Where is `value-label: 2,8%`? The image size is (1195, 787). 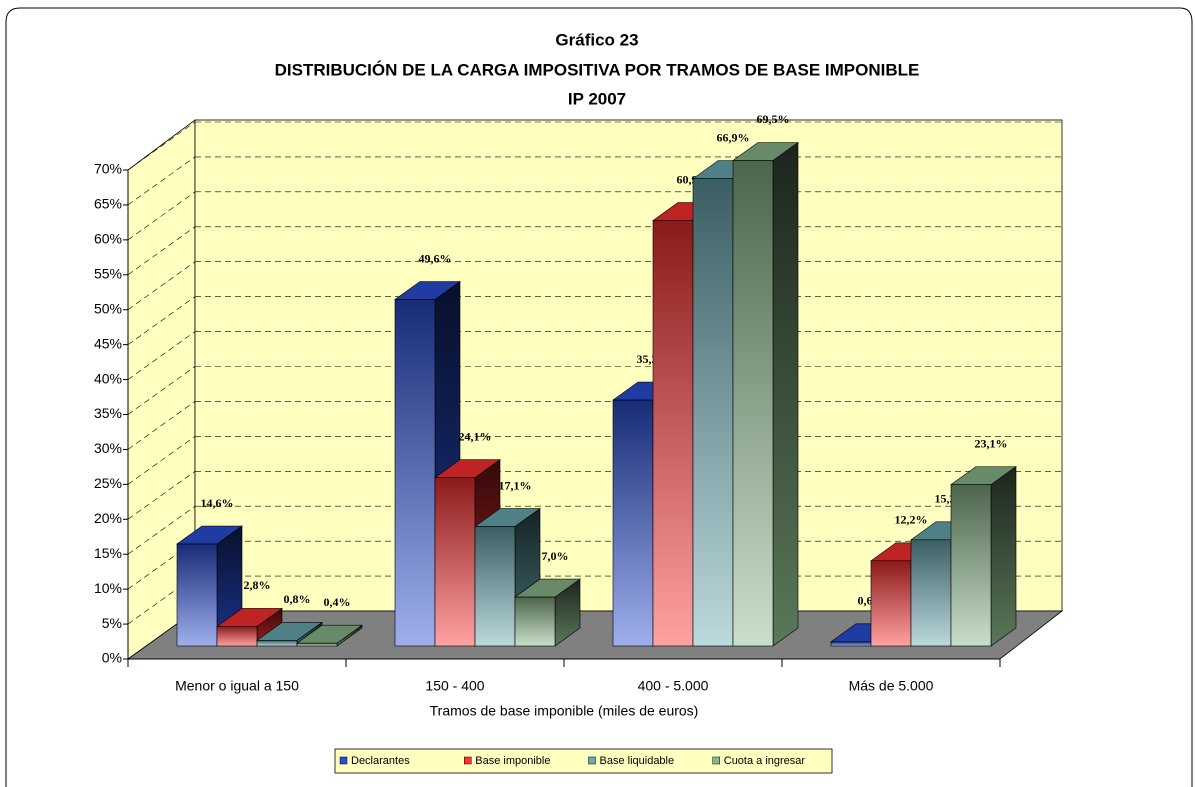
value-label: 2,8% is located at coordinates (257, 585).